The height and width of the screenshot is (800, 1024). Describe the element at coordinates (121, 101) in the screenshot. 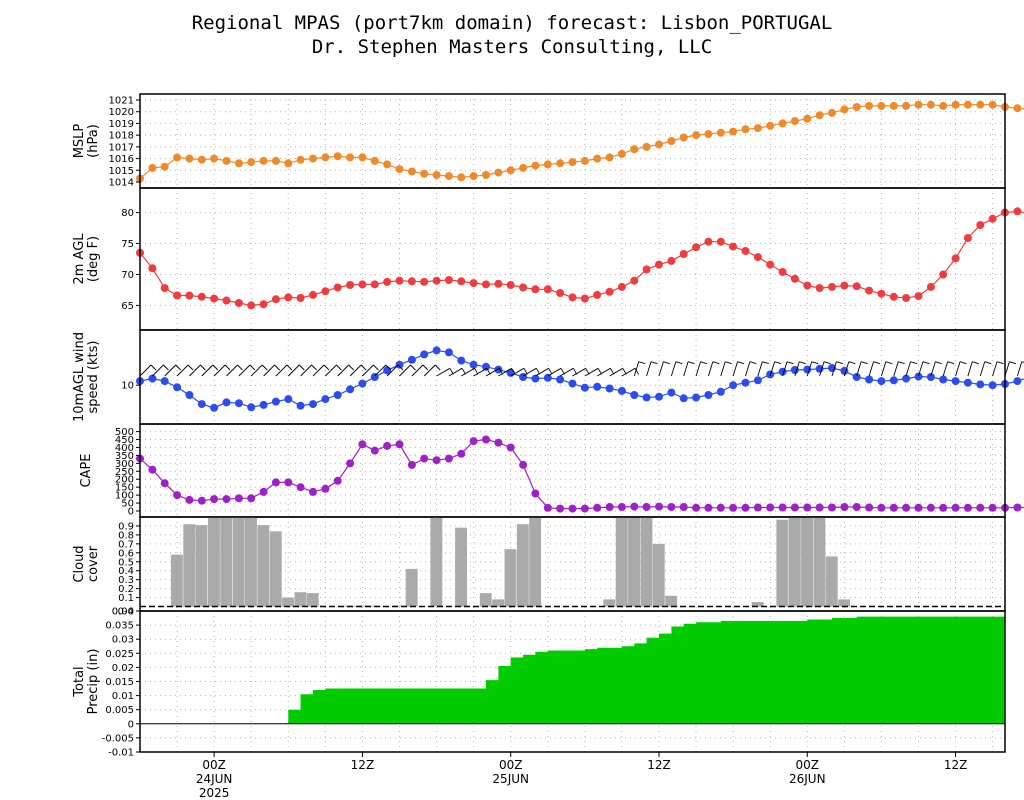

I see `mslp-ytick-label: 1021` at that location.